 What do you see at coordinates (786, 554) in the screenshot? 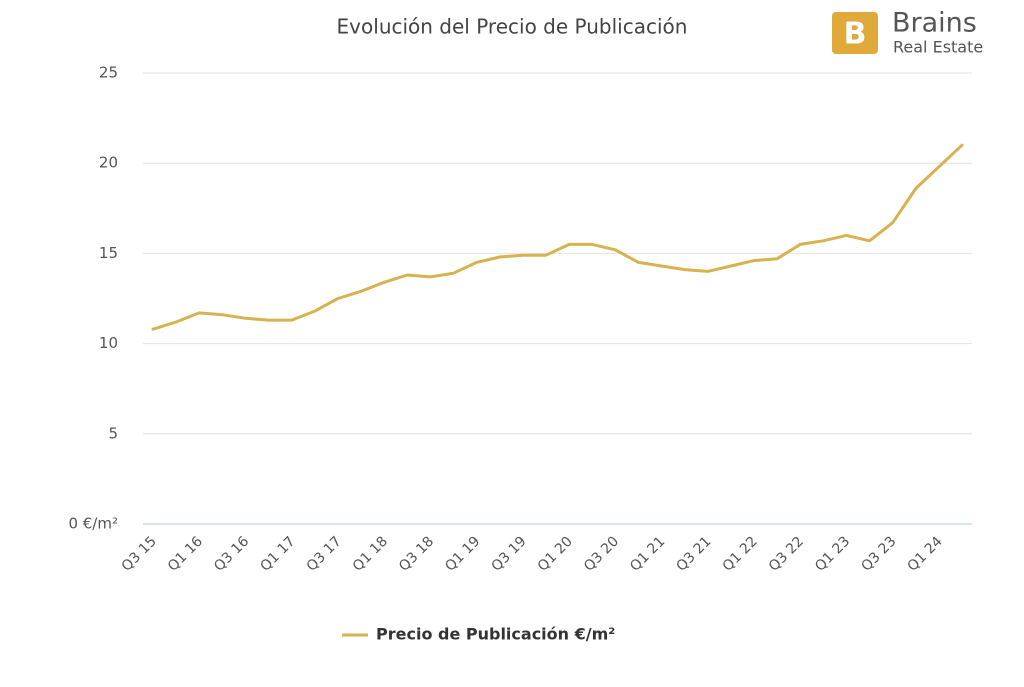
I see `x-tick-label: Q3 22` at bounding box center [786, 554].